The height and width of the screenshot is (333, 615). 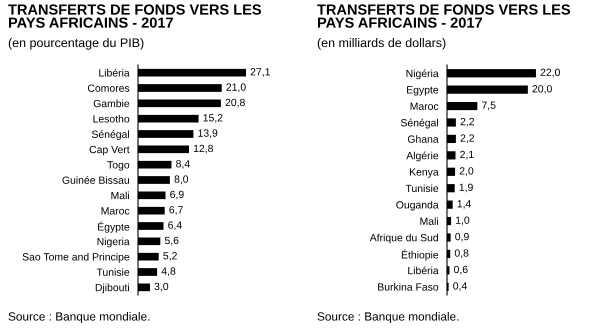 I want to click on data-label: 27,1, so click(x=260, y=72).